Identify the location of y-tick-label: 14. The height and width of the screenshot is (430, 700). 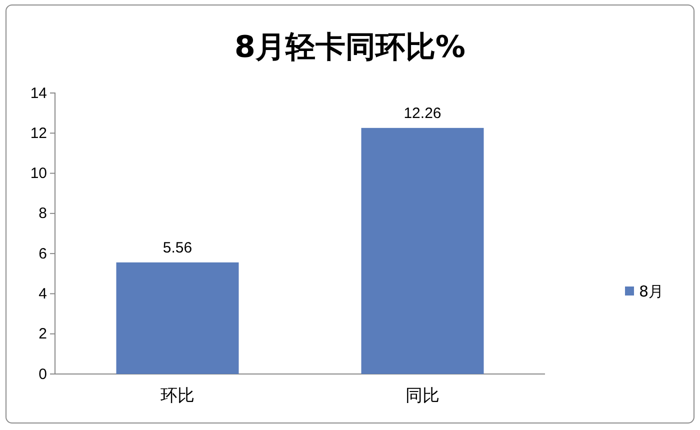
(38, 93).